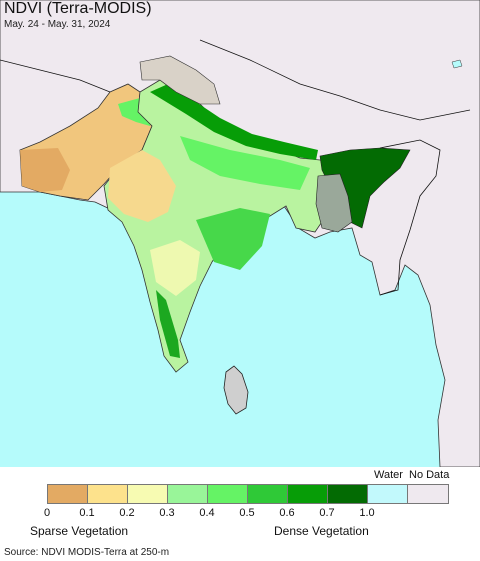 Image resolution: width=480 pixels, height=561 pixels. I want to click on map-date-range: May. 24 - May. 31, 2024, so click(57, 24).